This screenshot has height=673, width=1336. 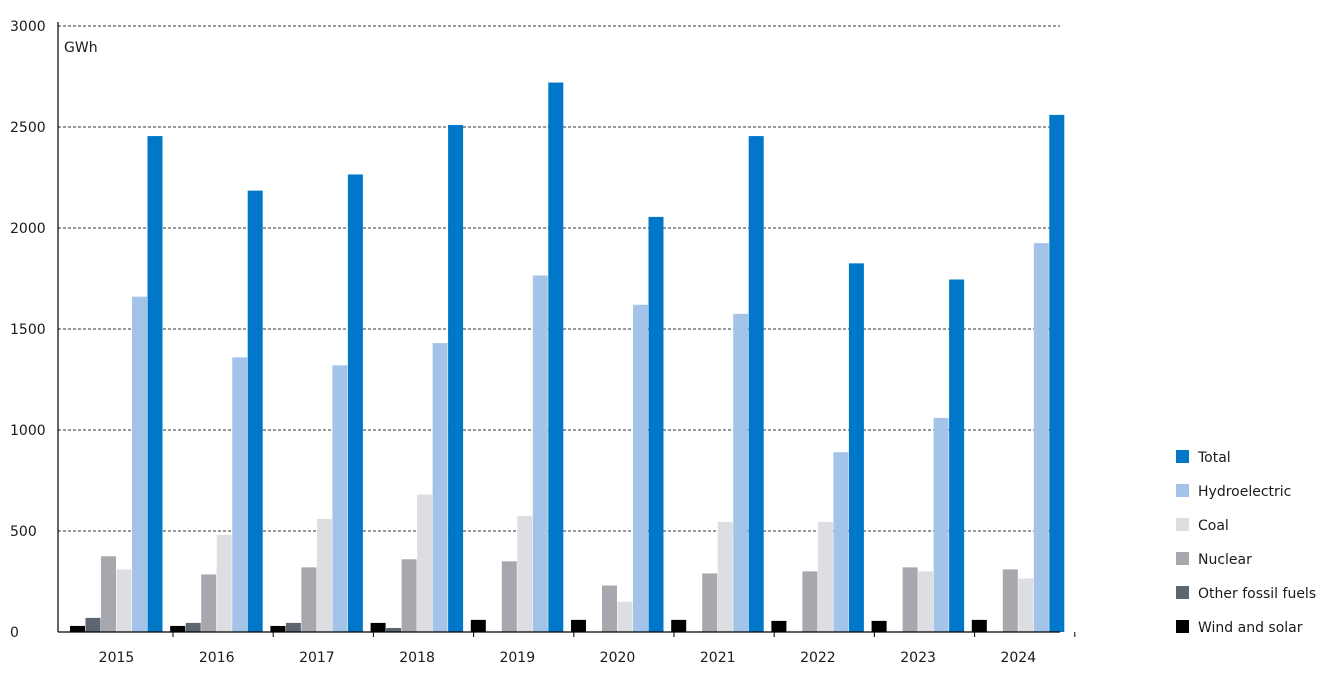 What do you see at coordinates (23, 532) in the screenshot?
I see `y-tick-label: 500` at bounding box center [23, 532].